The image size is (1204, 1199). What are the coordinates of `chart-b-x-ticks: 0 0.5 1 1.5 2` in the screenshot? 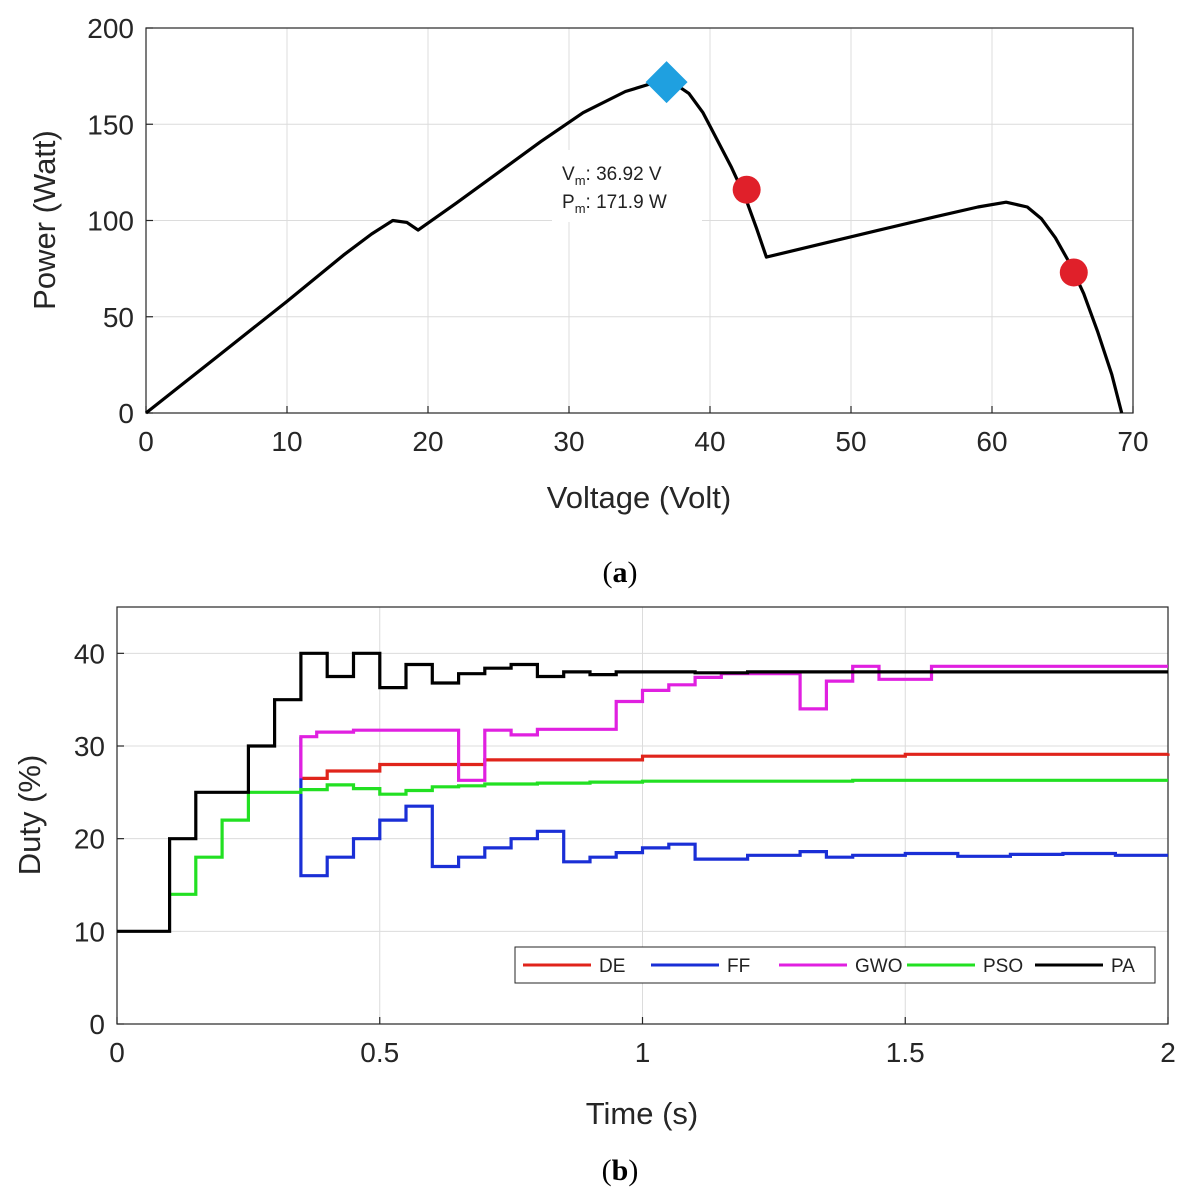 It's located at (642, 1042).